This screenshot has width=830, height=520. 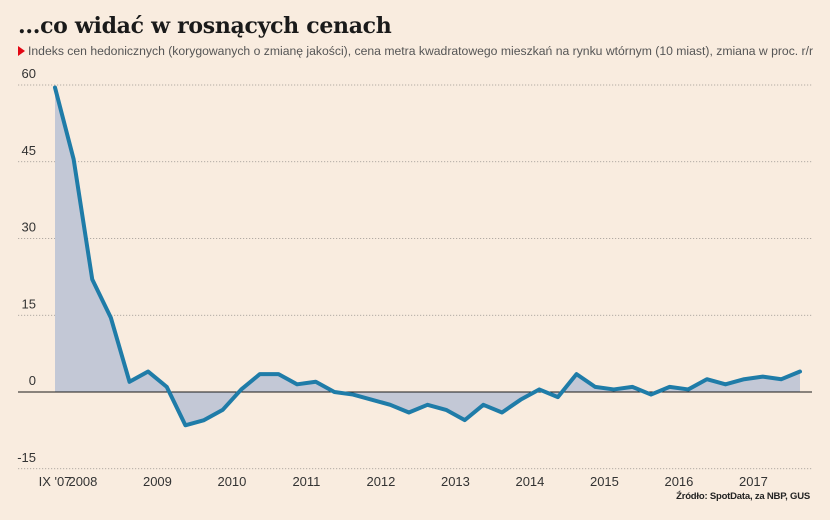 I want to click on x-tick-label: 2016, so click(x=678, y=481).